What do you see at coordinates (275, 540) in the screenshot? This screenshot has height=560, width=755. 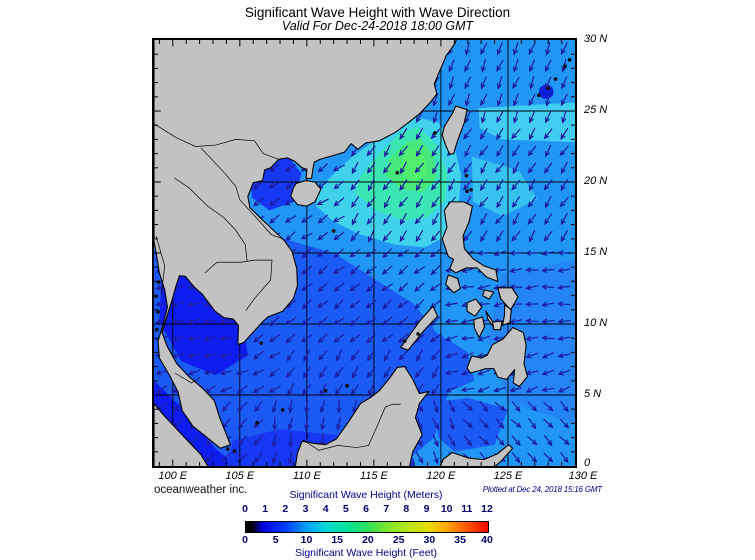 I see `feet-tick: 5` at bounding box center [275, 540].